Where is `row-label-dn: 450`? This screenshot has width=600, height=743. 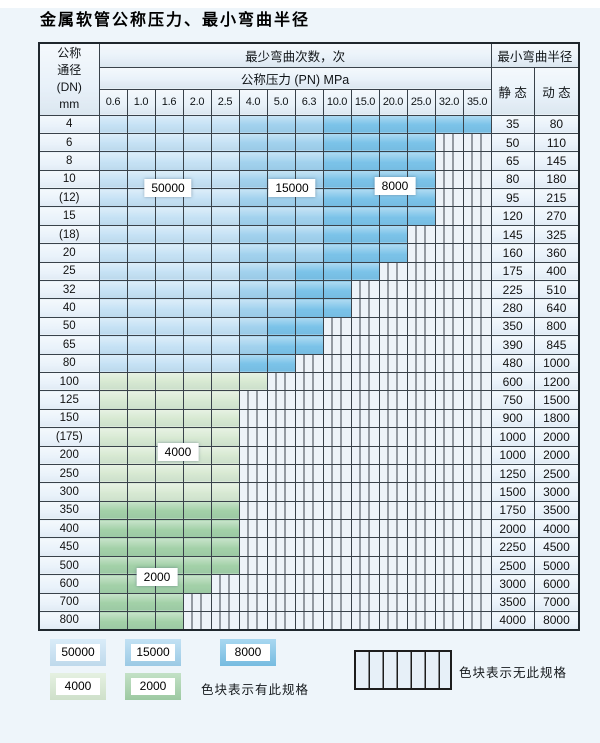
row-label-dn: 450 is located at coordinates (69, 547).